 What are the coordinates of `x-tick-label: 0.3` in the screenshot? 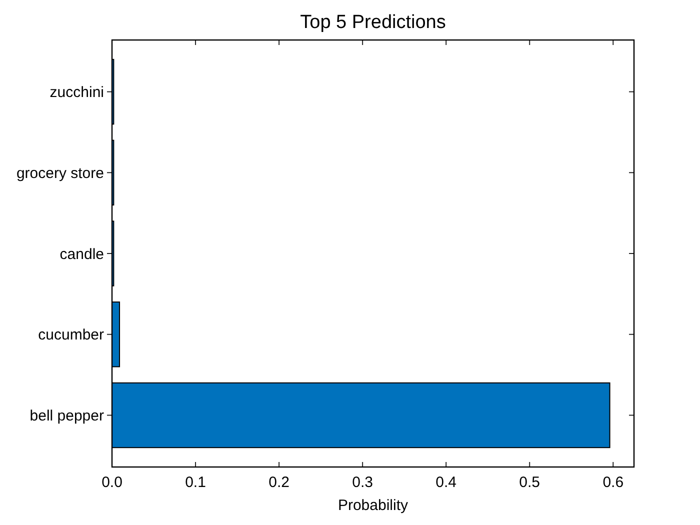 It's located at (362, 482).